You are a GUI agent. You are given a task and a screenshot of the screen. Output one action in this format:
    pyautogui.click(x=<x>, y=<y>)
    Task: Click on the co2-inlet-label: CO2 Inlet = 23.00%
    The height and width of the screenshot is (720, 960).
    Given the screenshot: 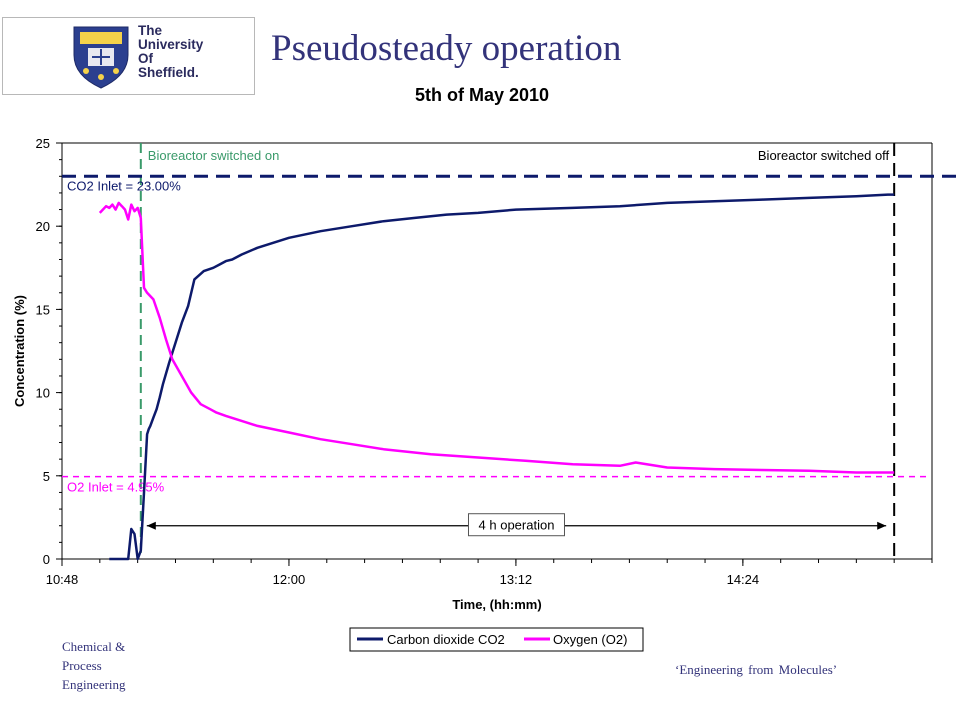 What is the action you would take?
    pyautogui.click(x=124, y=185)
    